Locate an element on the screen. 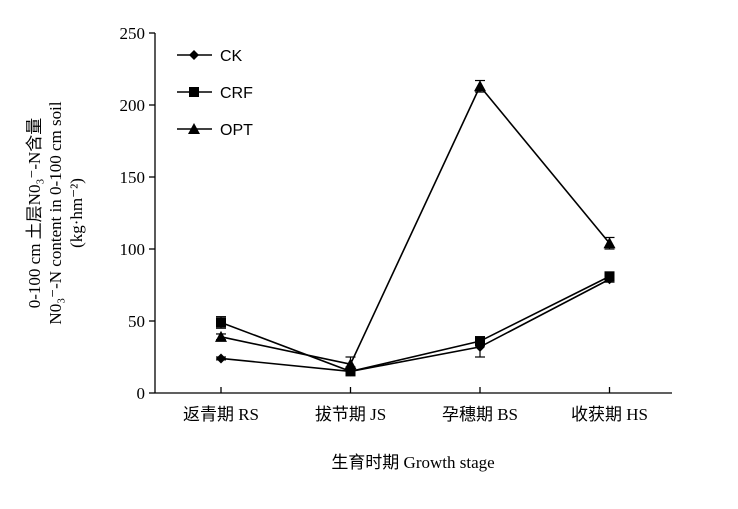 The width and height of the screenshot is (738, 509). legend-item-opt: OPT is located at coordinates (215, 130).